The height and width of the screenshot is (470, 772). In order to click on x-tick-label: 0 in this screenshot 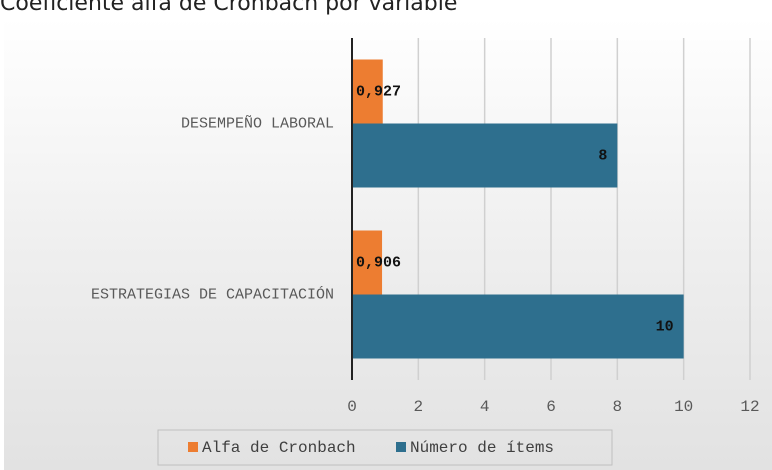, I will do `click(352, 407)`.